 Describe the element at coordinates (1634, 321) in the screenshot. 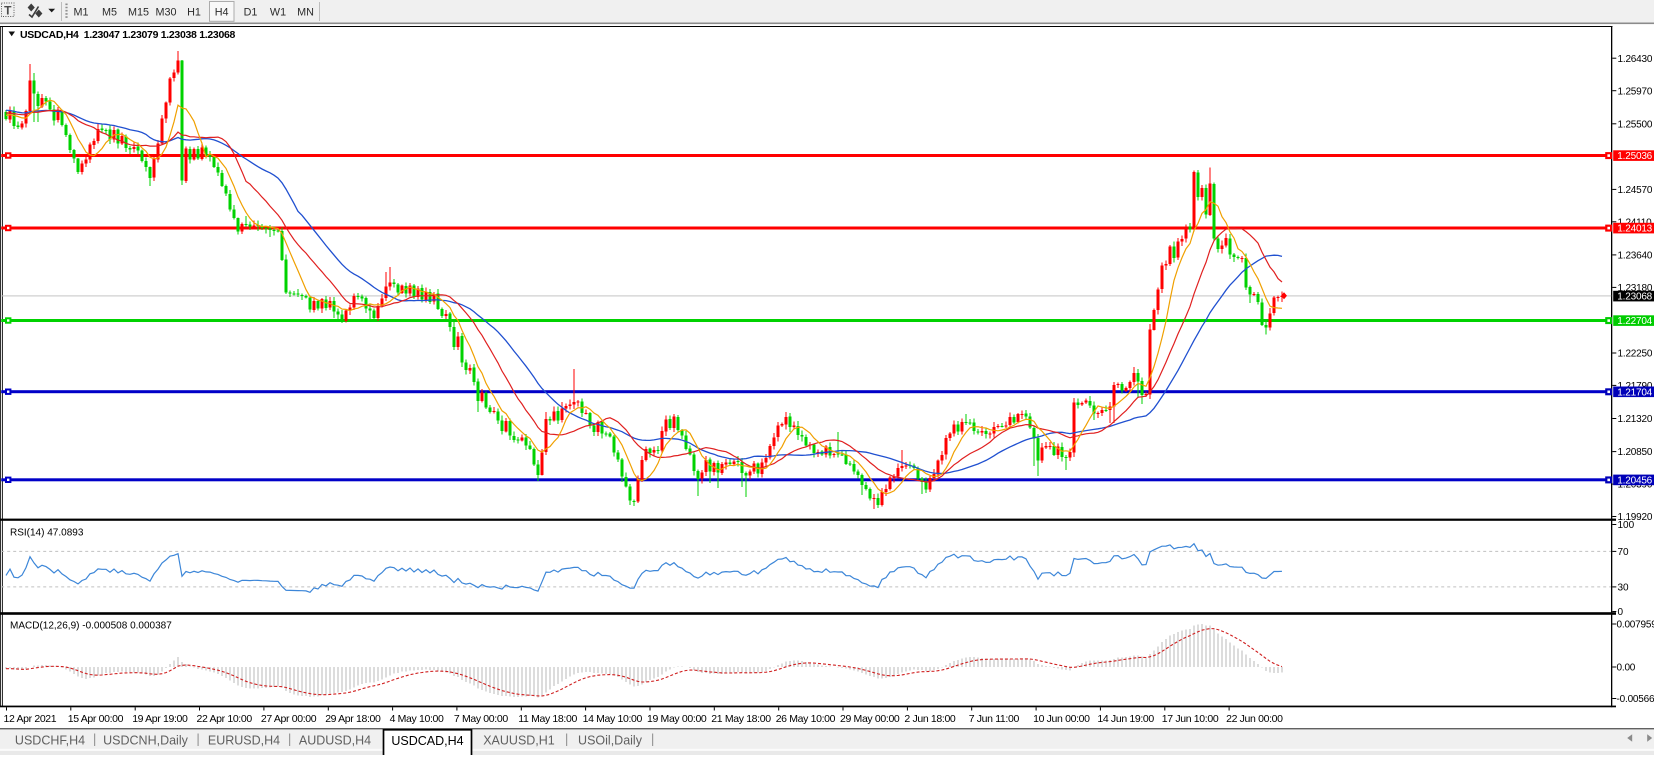

I see `svg-text: 1.22704` at that location.